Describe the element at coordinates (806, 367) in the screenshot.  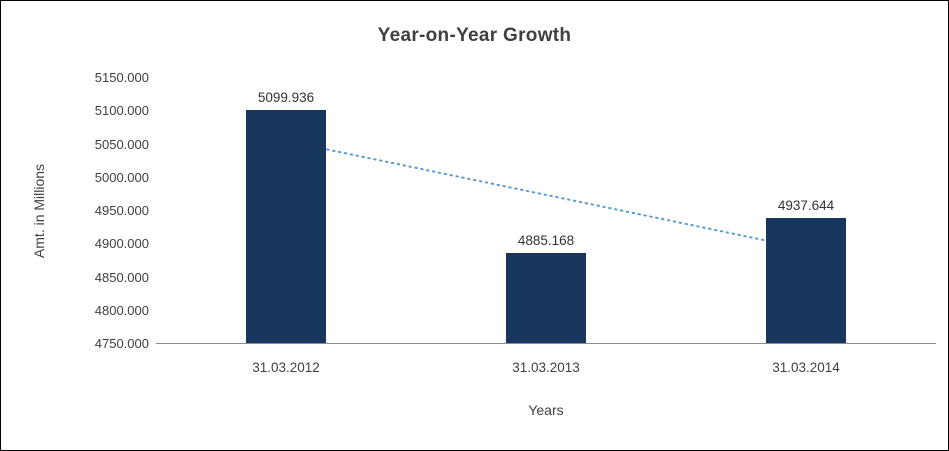
I see `x-axis-category-label: 31.03.2014` at that location.